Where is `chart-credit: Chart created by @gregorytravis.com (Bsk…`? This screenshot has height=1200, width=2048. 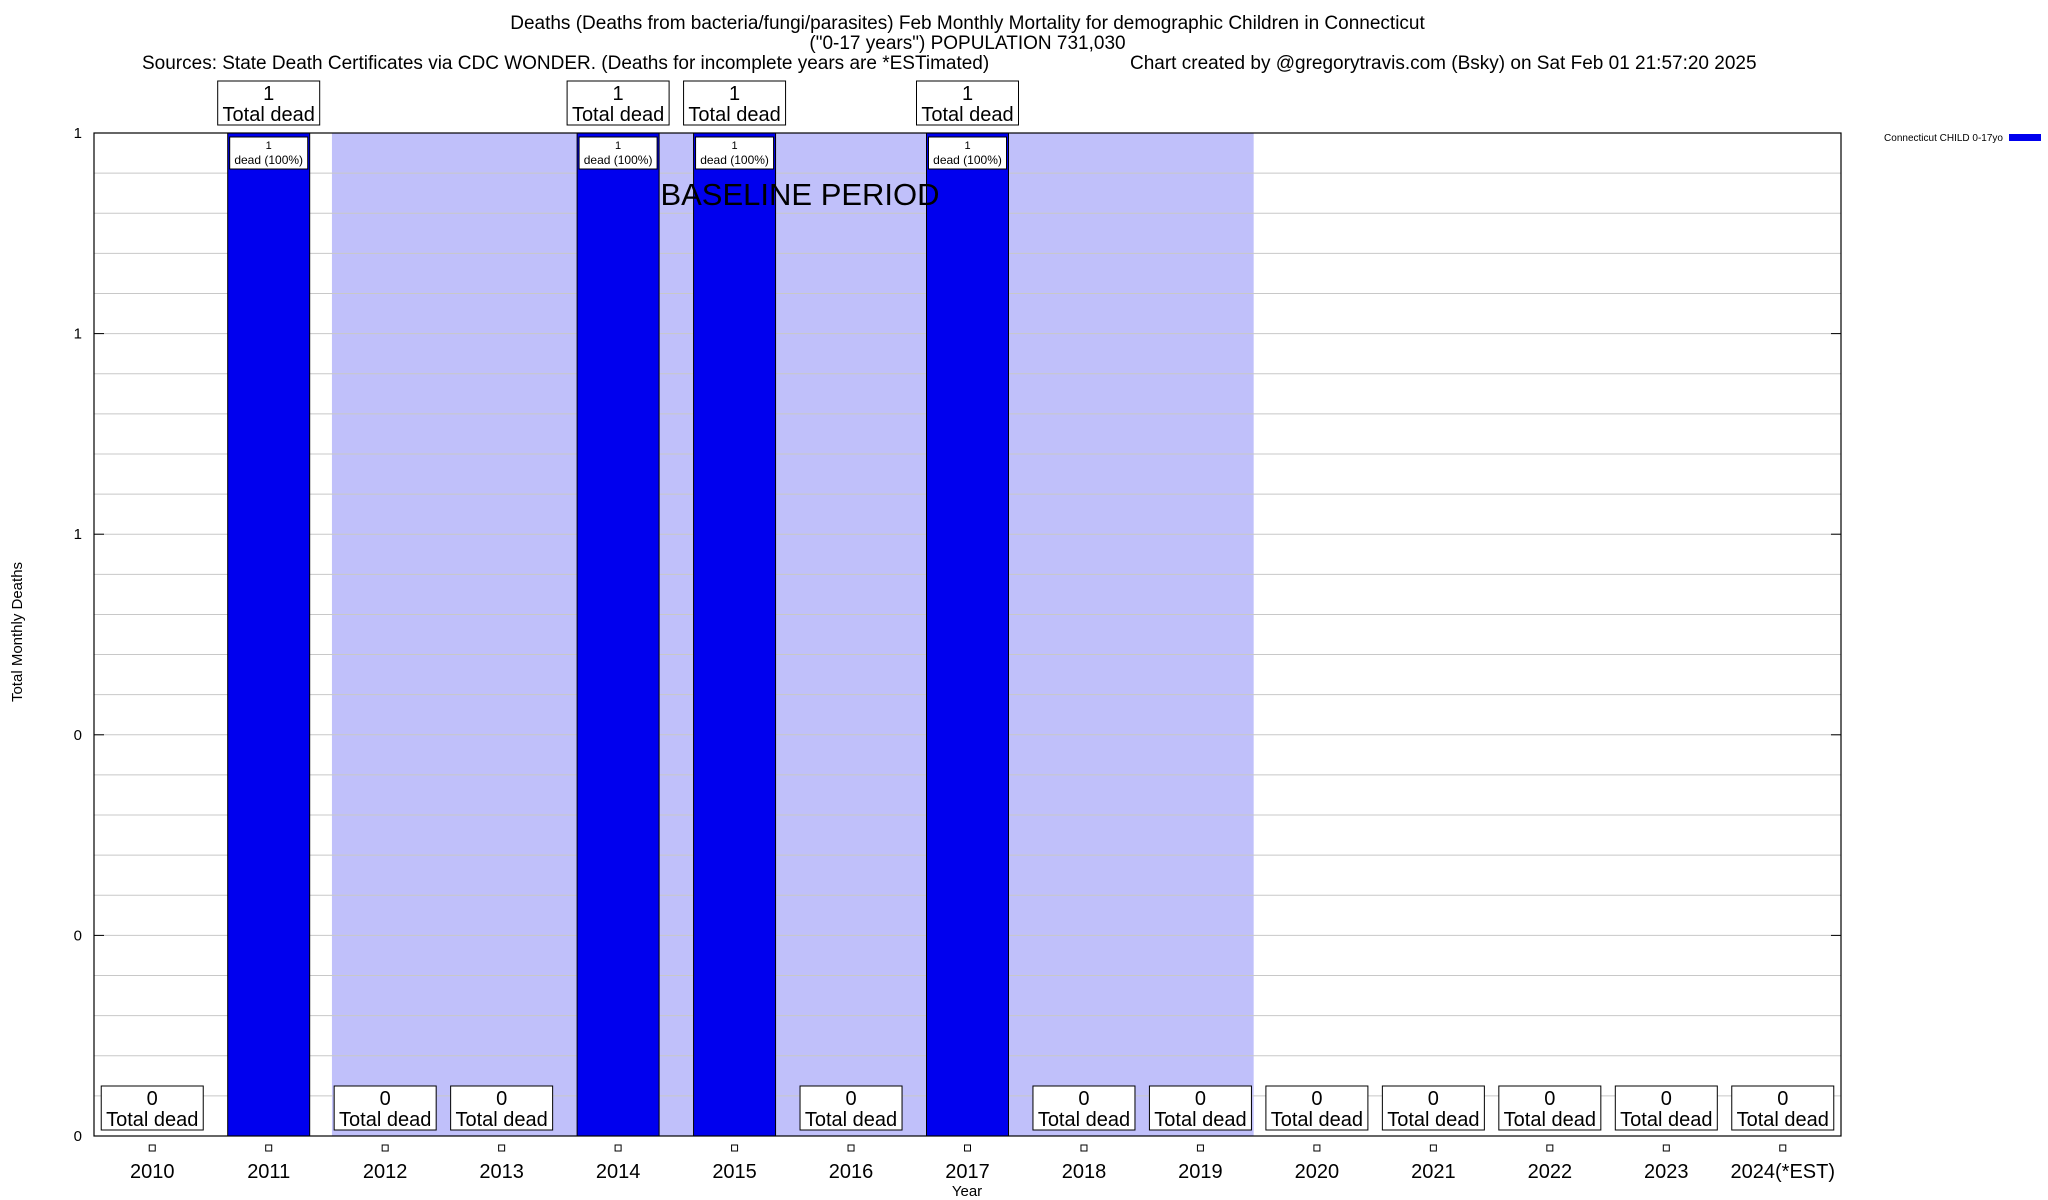
chart-credit: Chart created by @gregorytravis.com (Bsk… is located at coordinates (1443, 63).